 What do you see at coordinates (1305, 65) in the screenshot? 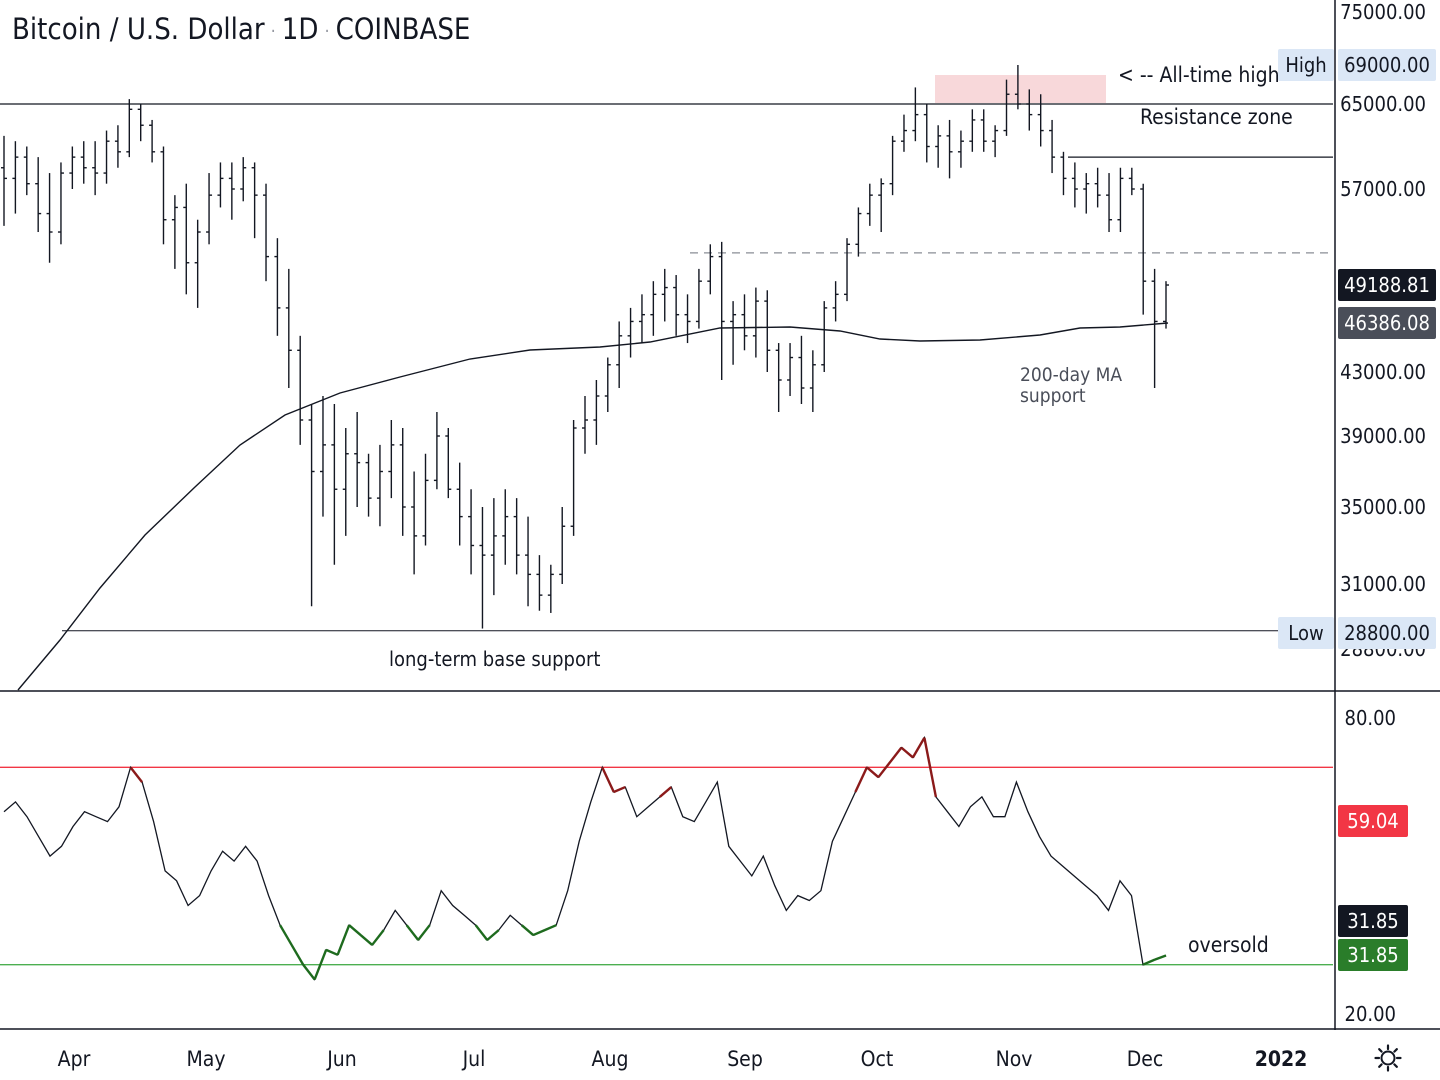
I see `svg-text: High` at bounding box center [1305, 65].